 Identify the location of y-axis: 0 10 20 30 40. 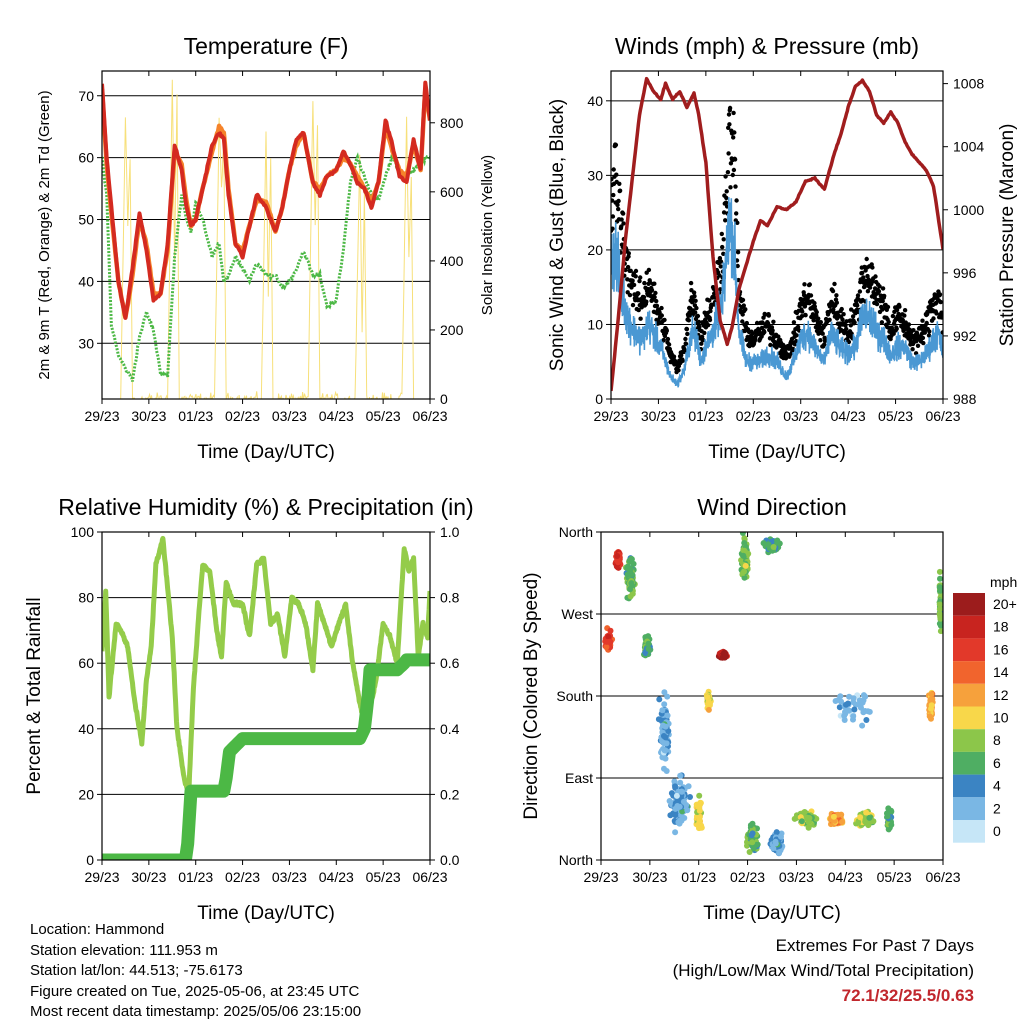
(765, 250).